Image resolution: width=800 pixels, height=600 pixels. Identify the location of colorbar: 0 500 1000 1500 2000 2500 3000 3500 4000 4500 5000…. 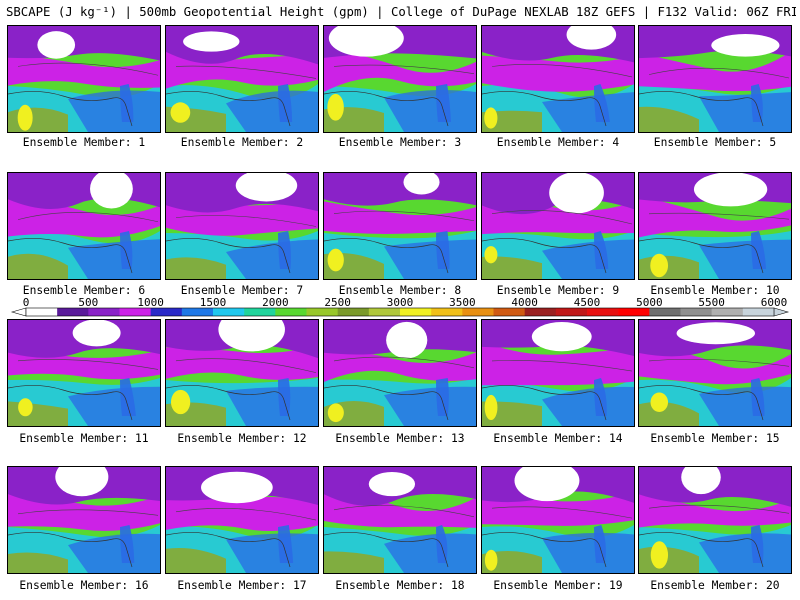
(400, 309).